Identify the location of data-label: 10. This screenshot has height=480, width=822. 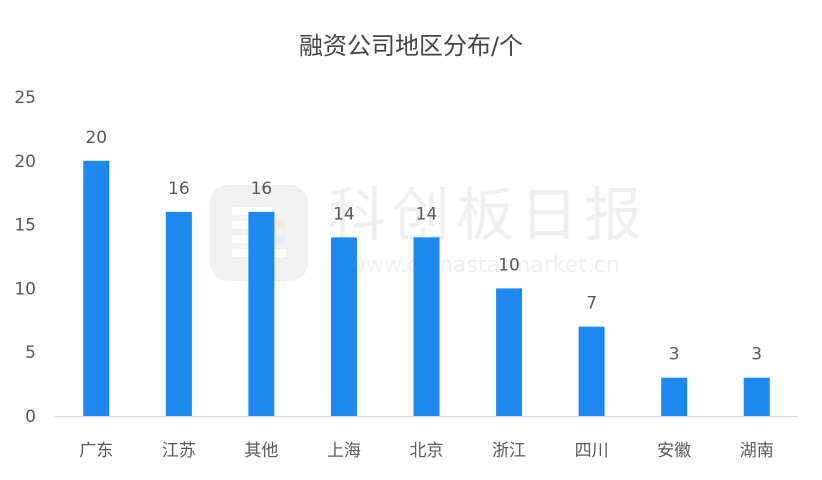
(509, 265).